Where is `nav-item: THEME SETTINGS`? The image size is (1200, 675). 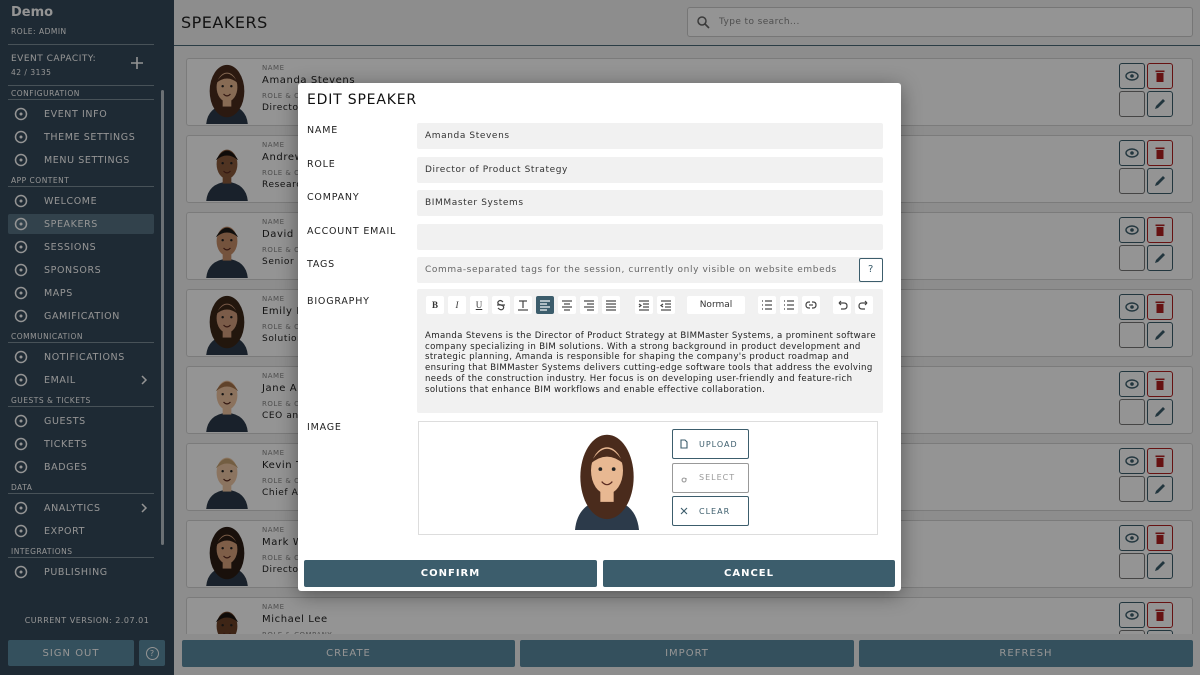
nav-item: THEME SETTINGS is located at coordinates (81, 137).